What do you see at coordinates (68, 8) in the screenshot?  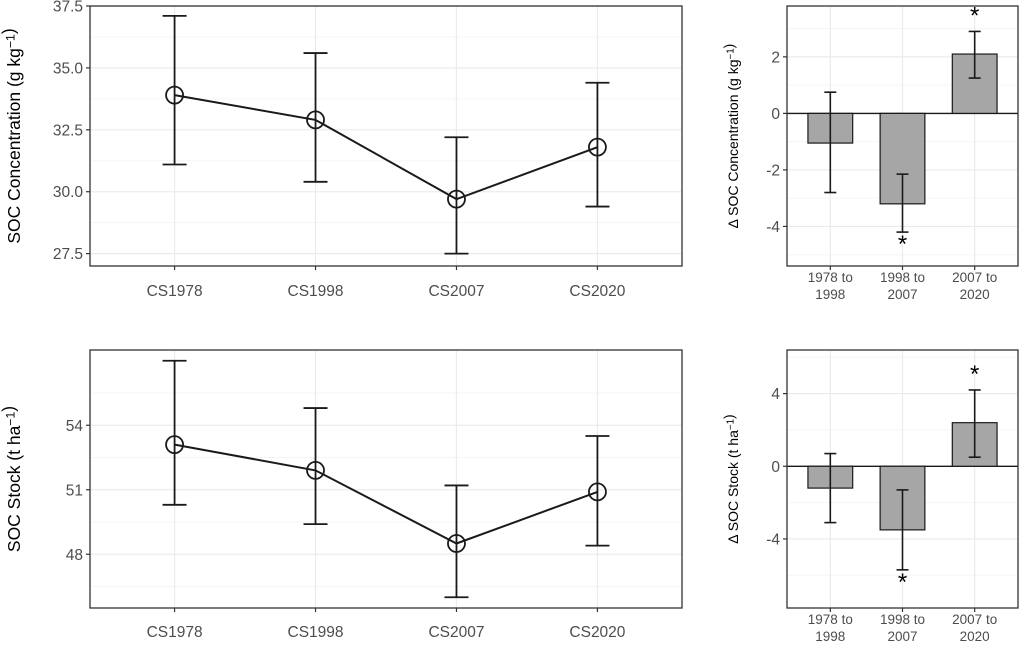 I see `y-tick-label: 37.5` at bounding box center [68, 8].